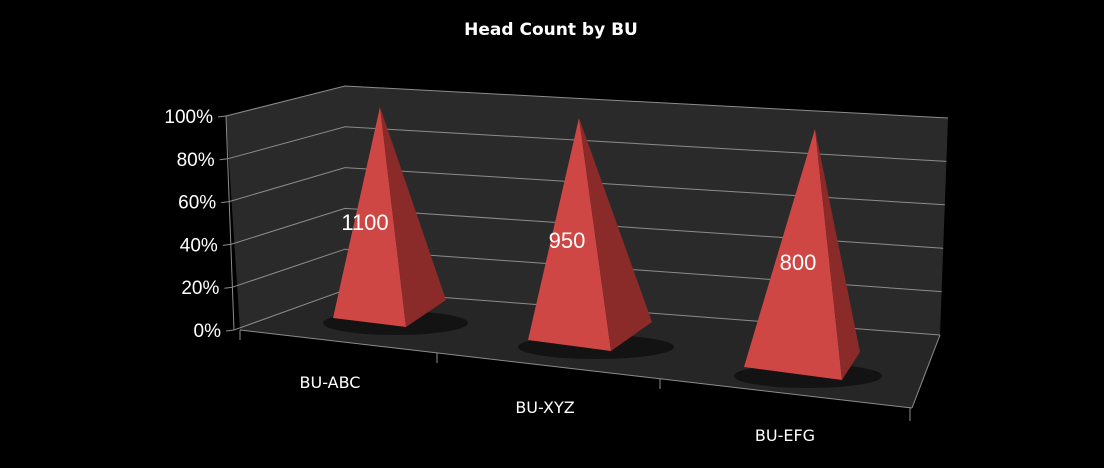  I want to click on y-tick-label: 20%, so click(200, 288).